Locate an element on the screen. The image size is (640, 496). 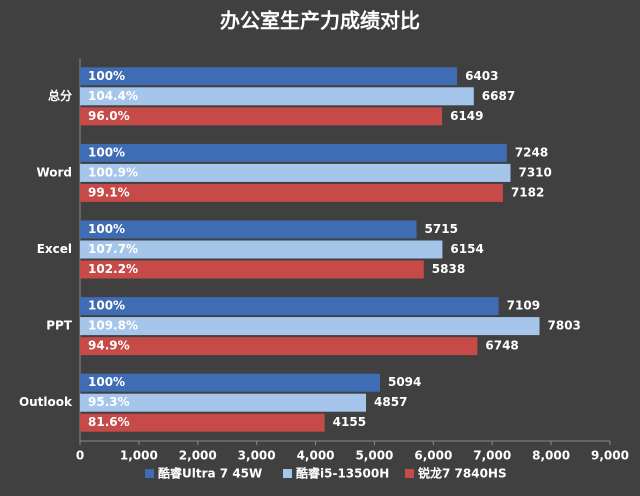
value-label: 7310 is located at coordinates (534, 172).